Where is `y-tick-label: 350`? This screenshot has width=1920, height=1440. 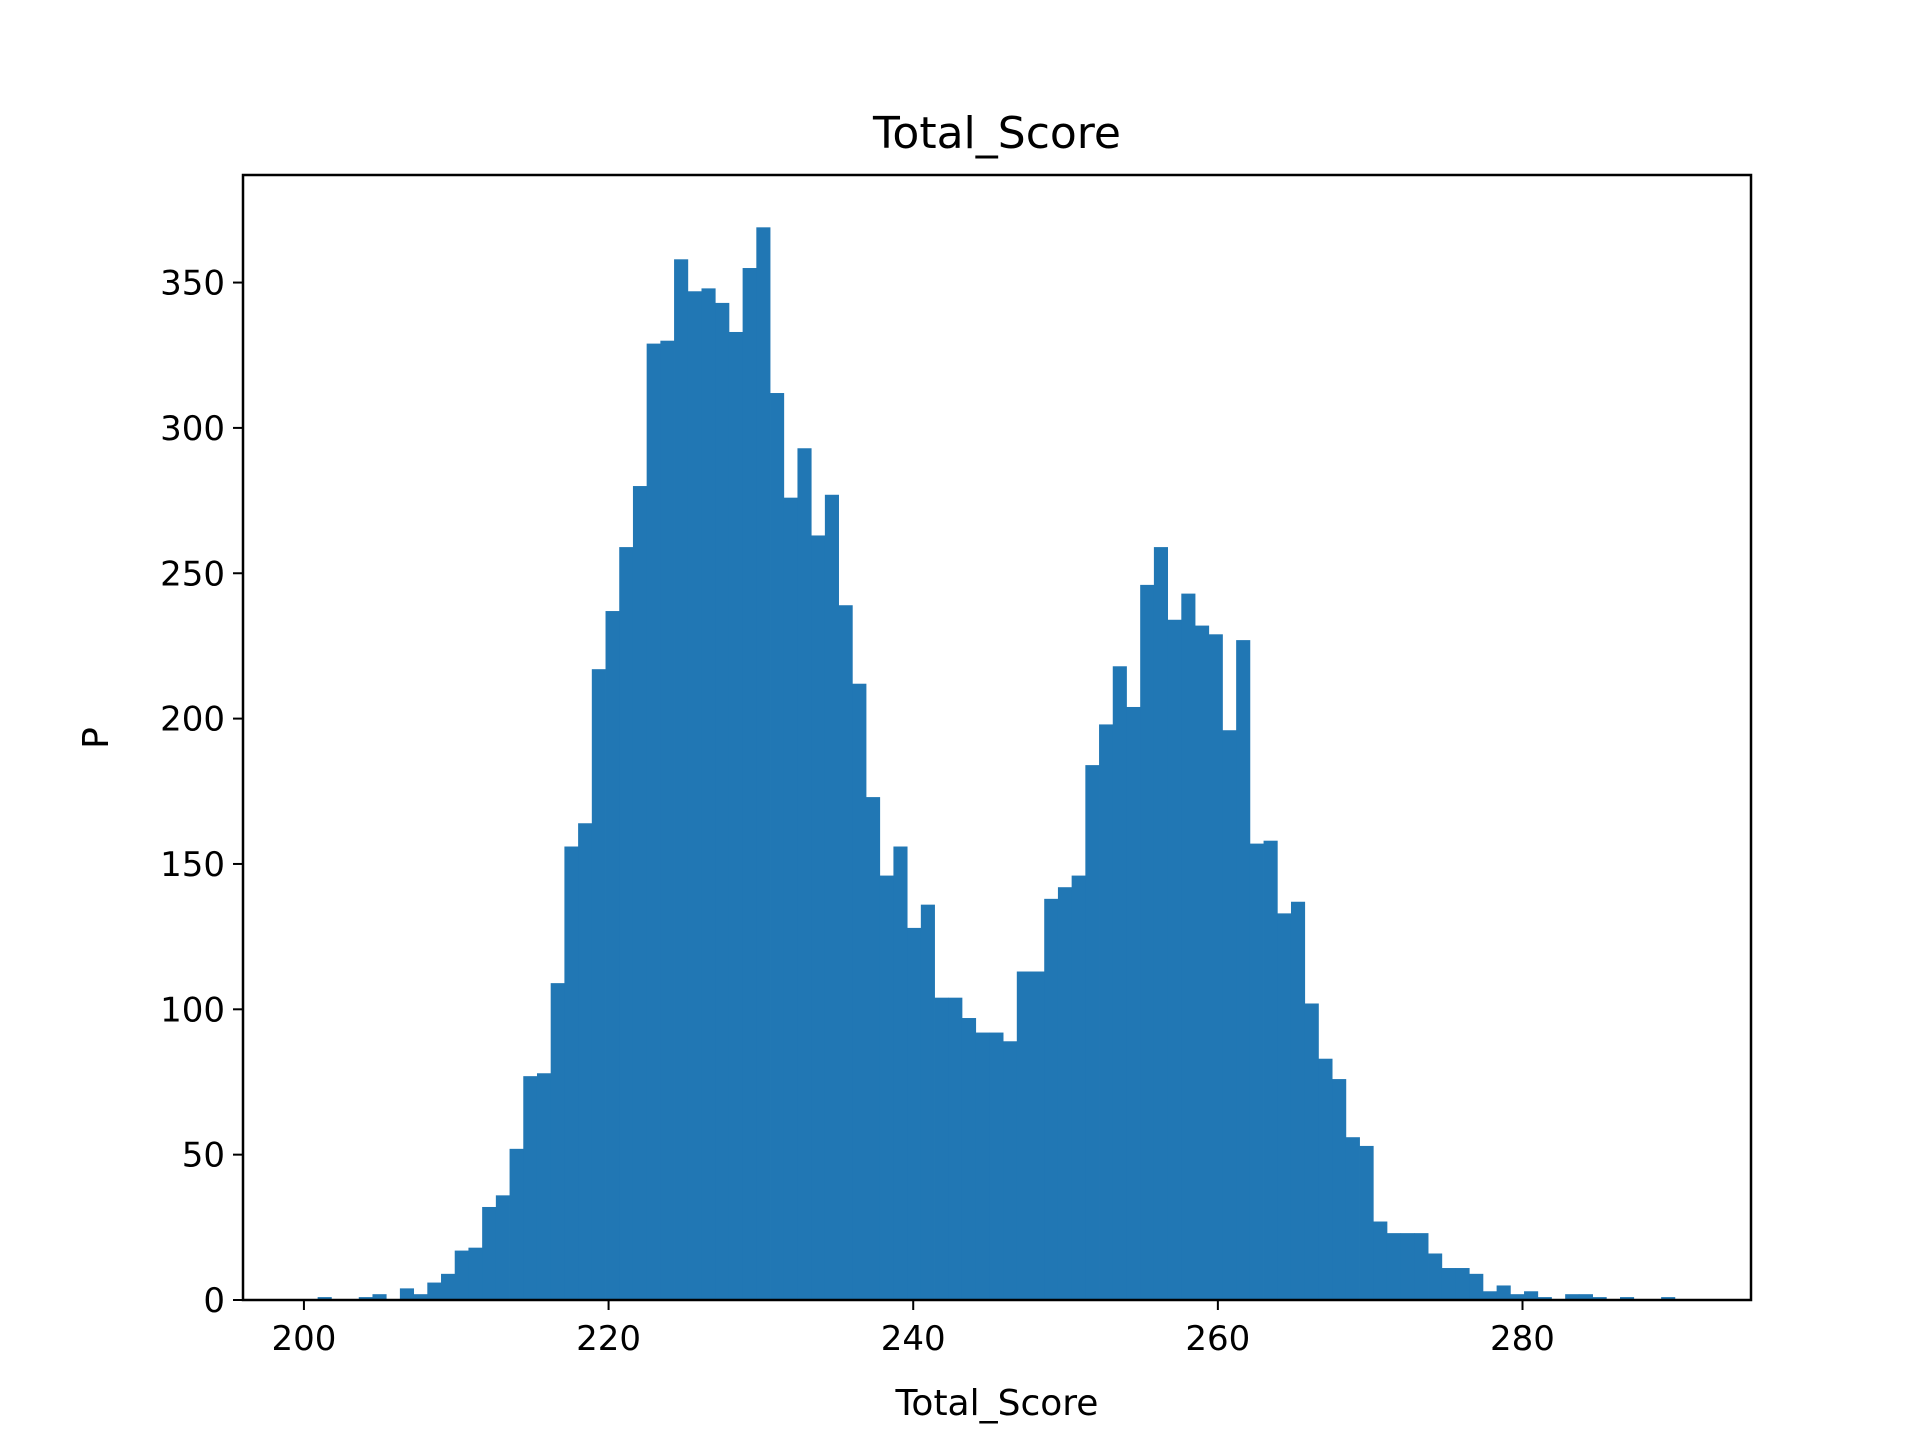
y-tick-label: 350 is located at coordinates (192, 284).